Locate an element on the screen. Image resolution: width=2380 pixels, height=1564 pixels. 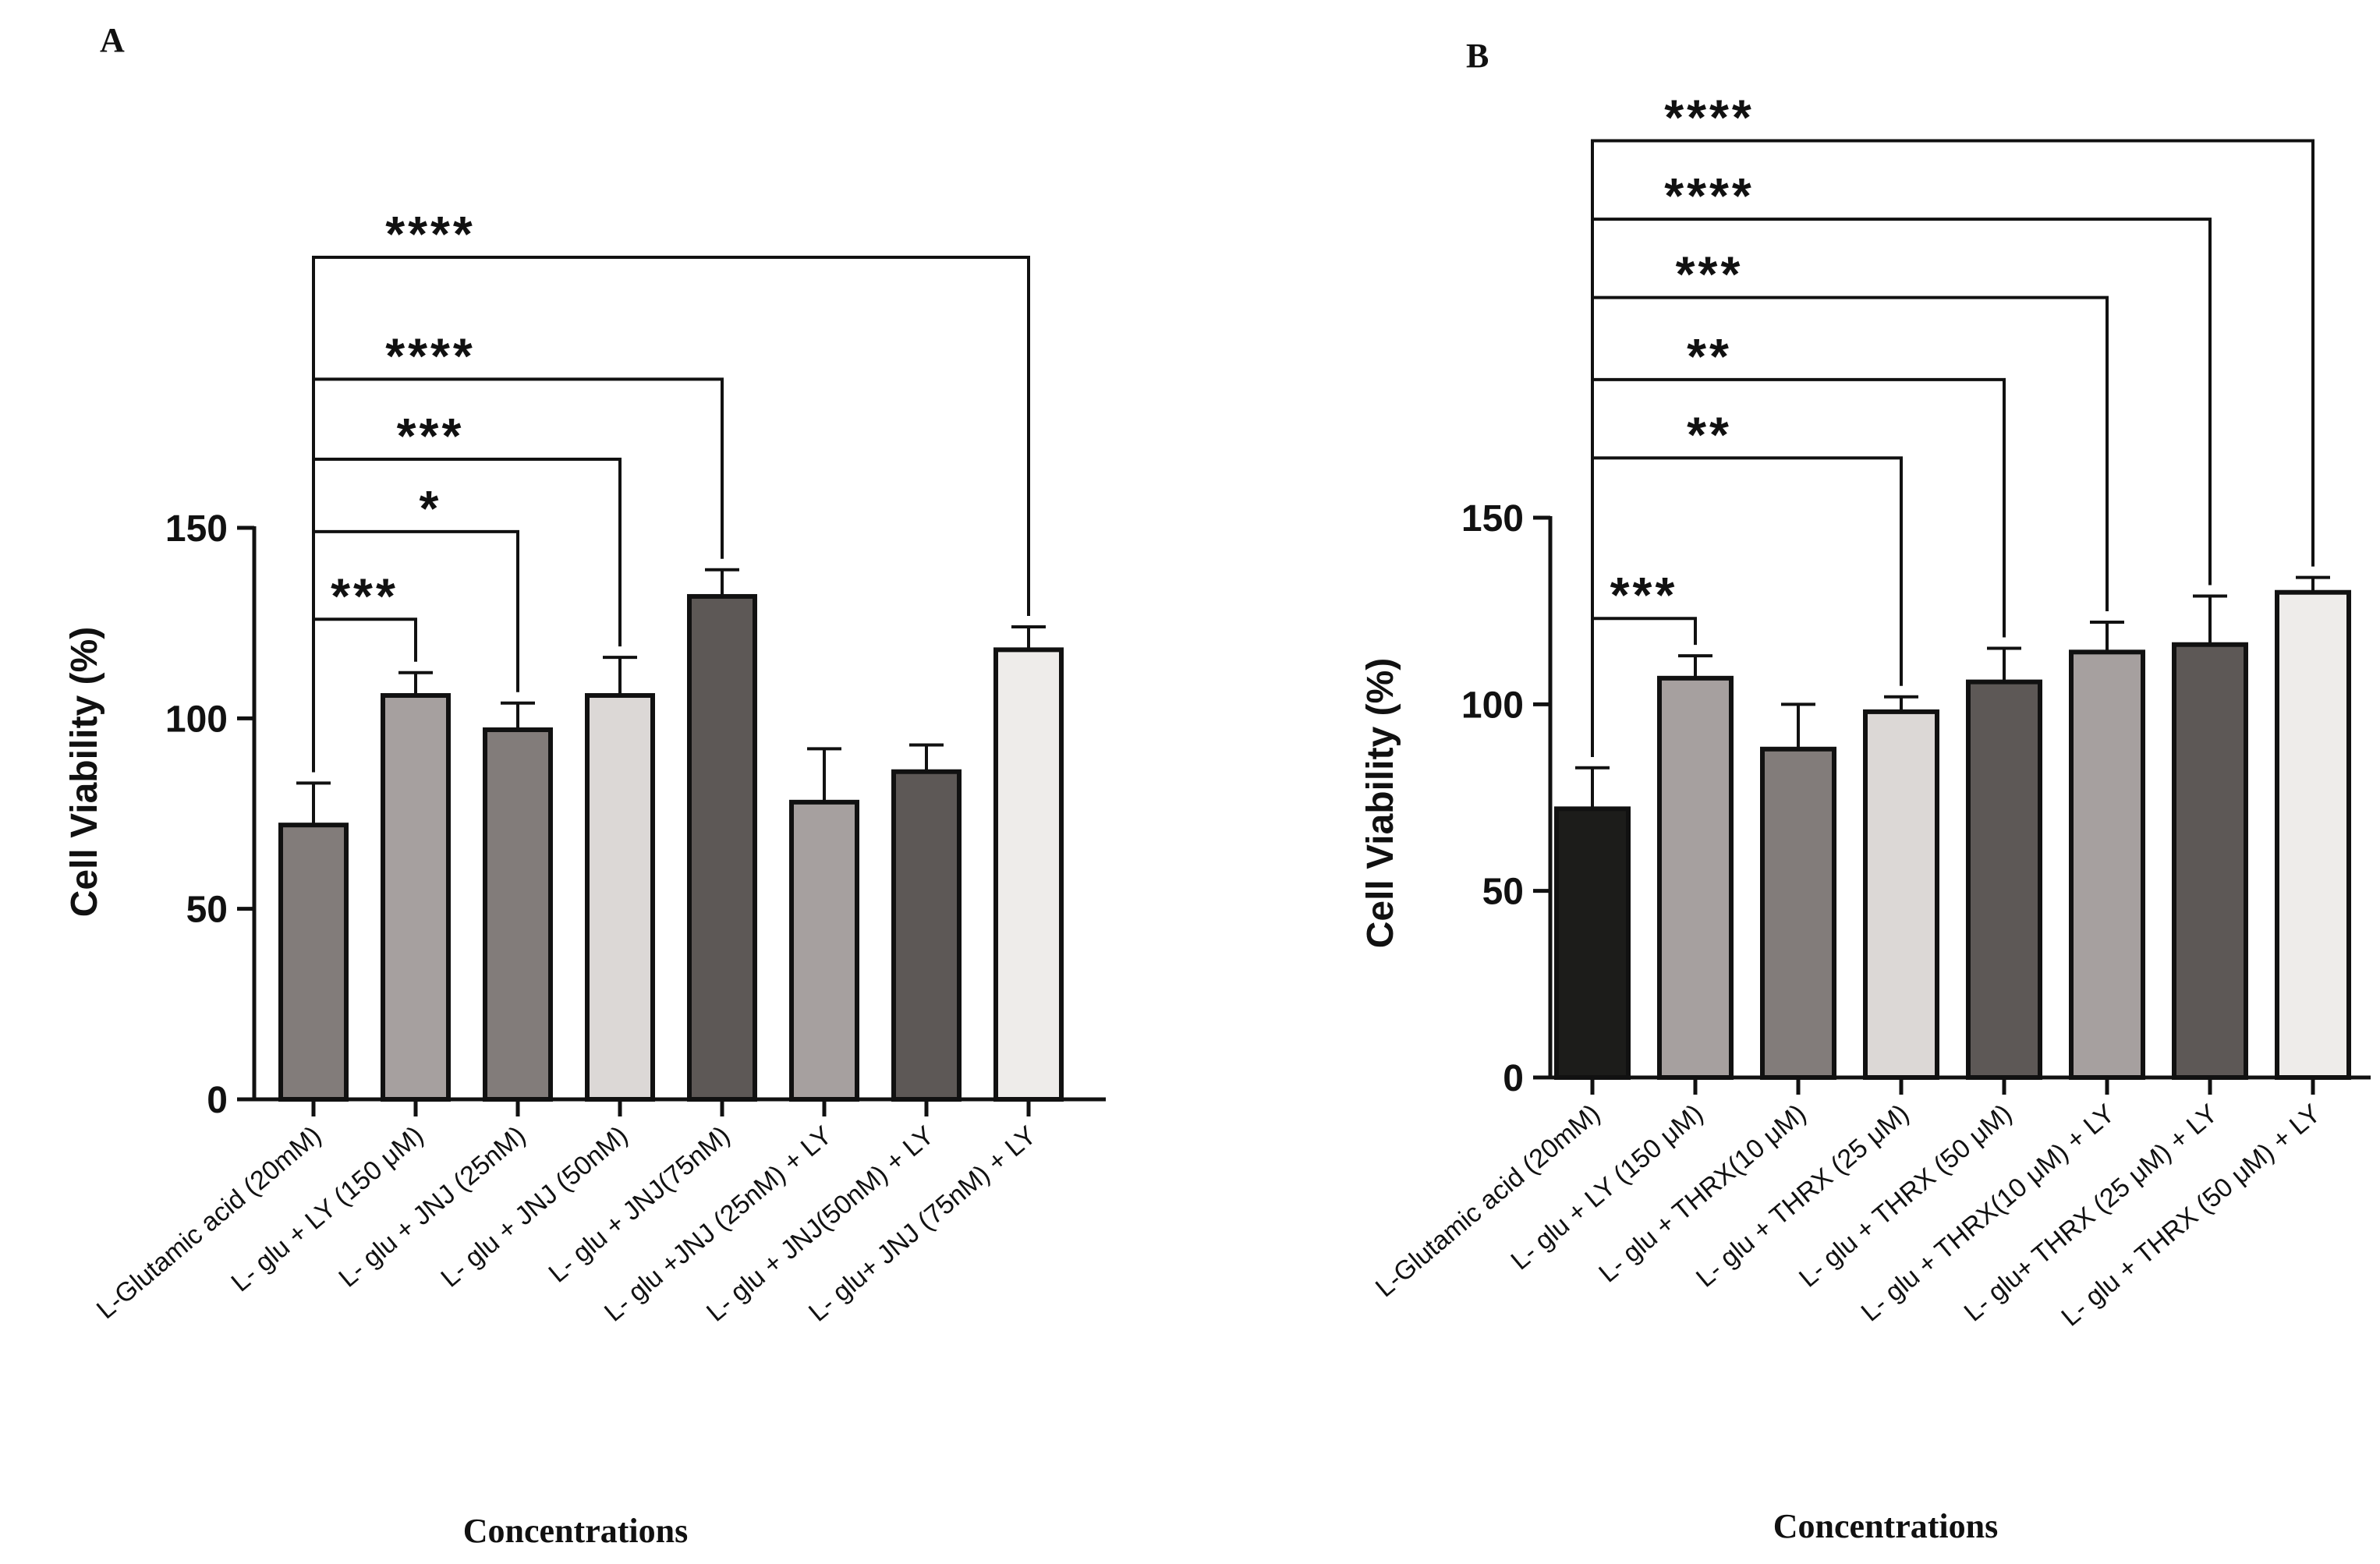
panel-b-y-tick-label: 50 is located at coordinates (1503, 893).